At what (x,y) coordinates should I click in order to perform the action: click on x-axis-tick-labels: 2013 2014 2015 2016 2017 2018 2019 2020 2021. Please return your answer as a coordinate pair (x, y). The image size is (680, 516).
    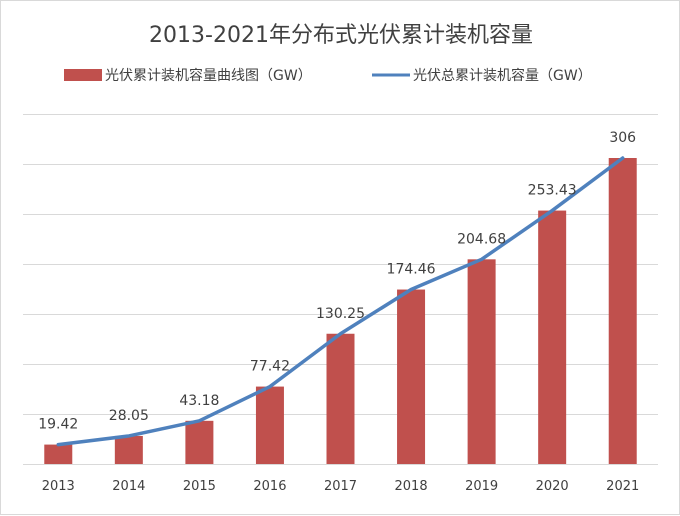
    Looking at the image, I should click on (341, 486).